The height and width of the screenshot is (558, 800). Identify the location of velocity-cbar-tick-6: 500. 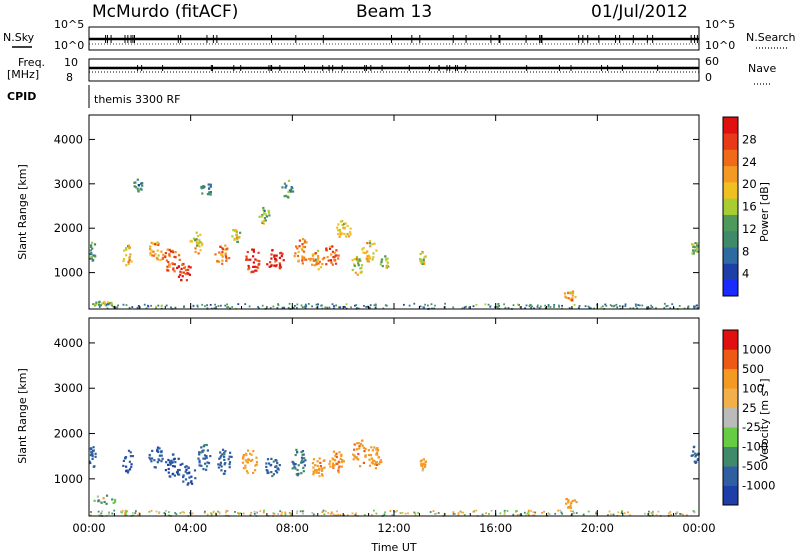
(753, 369).